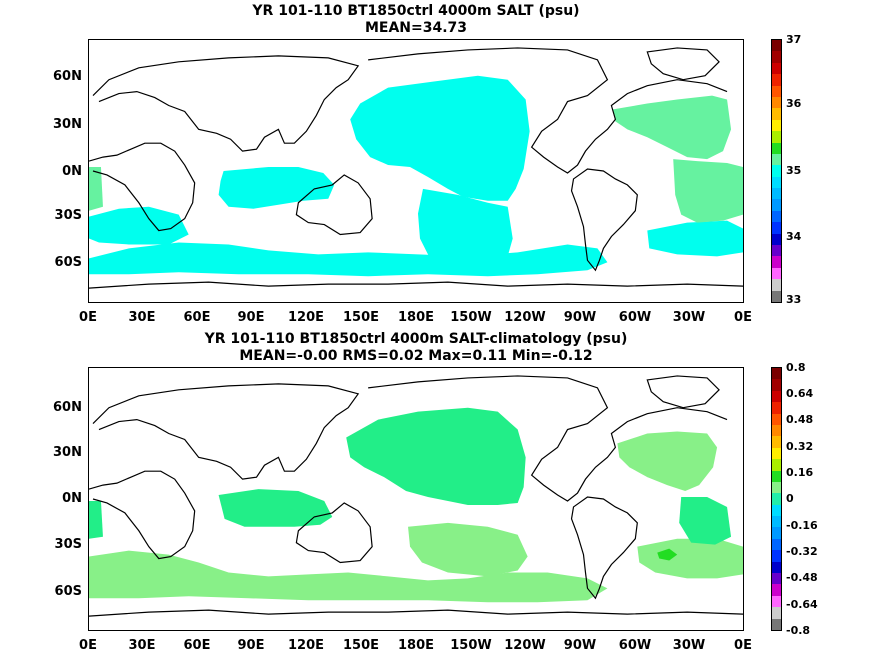 This screenshot has width=875, height=656. What do you see at coordinates (68, 544) in the screenshot?
I see `panel2-lat-30s: 30S` at bounding box center [68, 544].